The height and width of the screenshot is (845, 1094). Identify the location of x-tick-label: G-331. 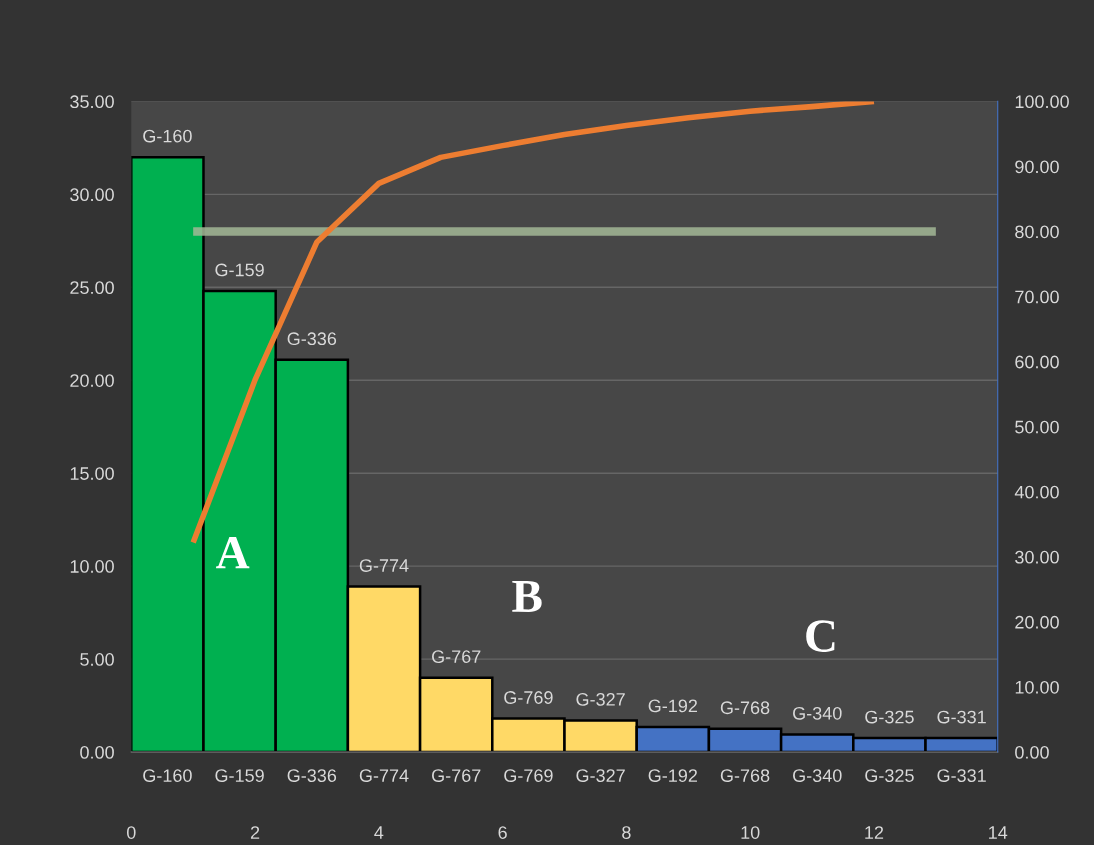
(961, 775).